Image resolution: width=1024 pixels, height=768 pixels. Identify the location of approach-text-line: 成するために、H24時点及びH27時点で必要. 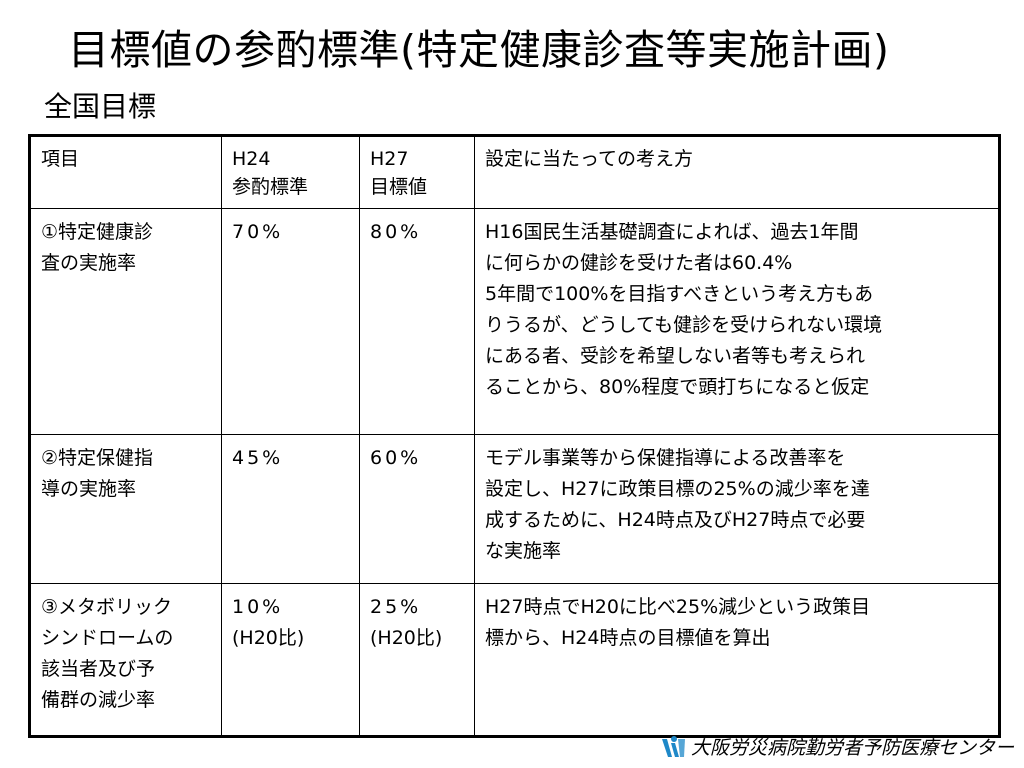
(675, 520).